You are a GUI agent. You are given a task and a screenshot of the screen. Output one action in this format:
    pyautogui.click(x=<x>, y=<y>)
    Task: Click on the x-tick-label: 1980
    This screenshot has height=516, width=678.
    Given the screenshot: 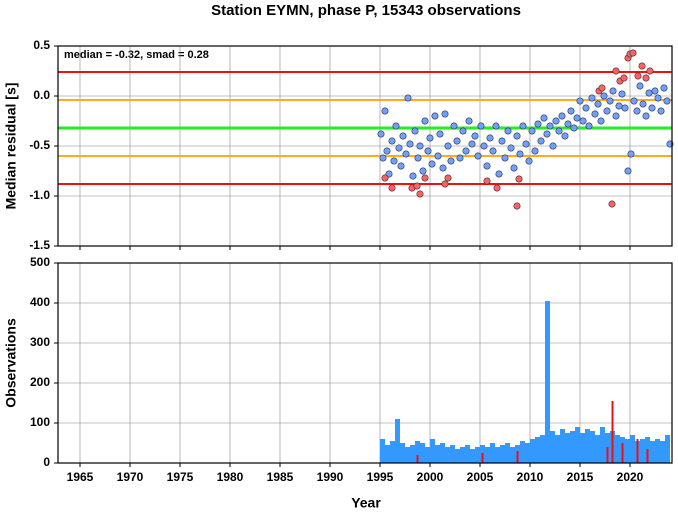 What is the action you would take?
    pyautogui.click(x=230, y=477)
    